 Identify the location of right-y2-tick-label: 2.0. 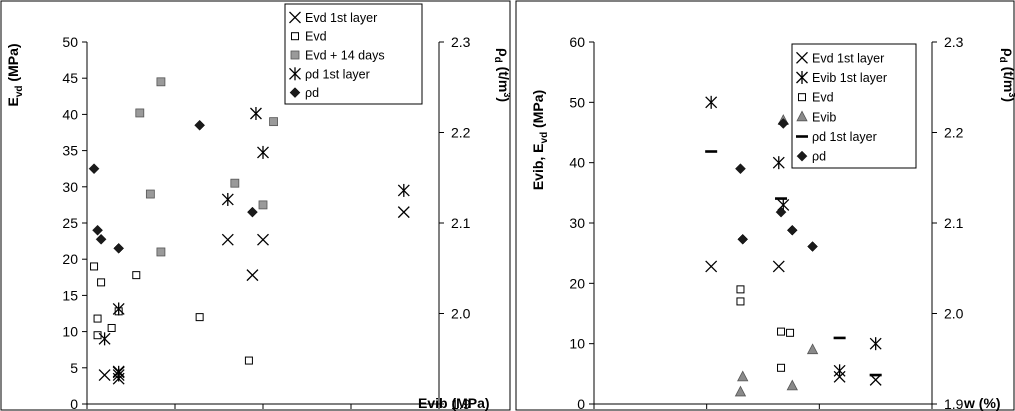
(954, 314).